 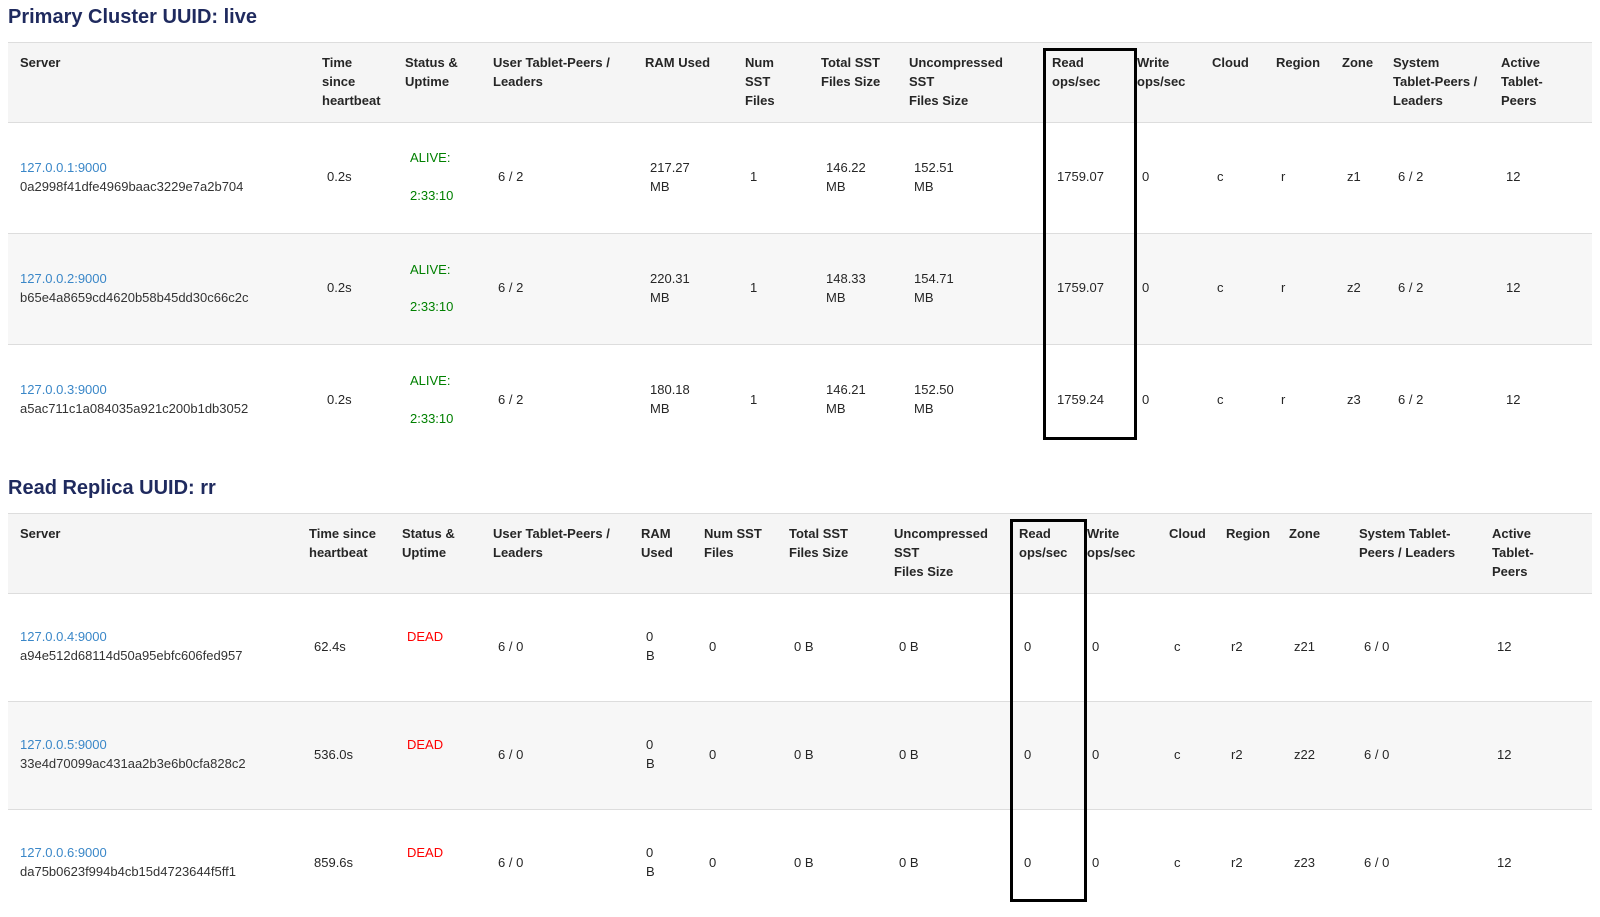 I want to click on server-link: 127.0.0.5:9000, so click(x=63, y=745).